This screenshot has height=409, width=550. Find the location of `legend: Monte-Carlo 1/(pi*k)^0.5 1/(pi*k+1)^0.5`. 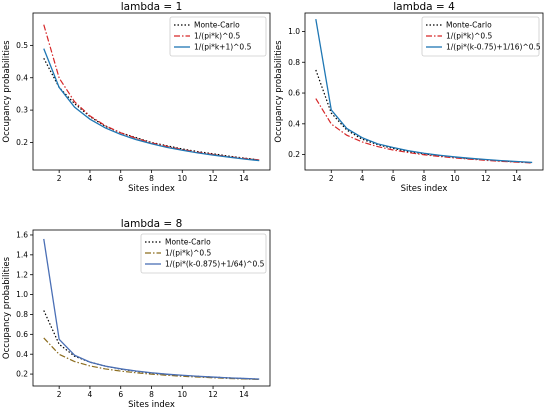

legend: Monte-Carlo 1/(pi*k)^0.5 1/(pi*k+1)^0.5 is located at coordinates (218, 36).